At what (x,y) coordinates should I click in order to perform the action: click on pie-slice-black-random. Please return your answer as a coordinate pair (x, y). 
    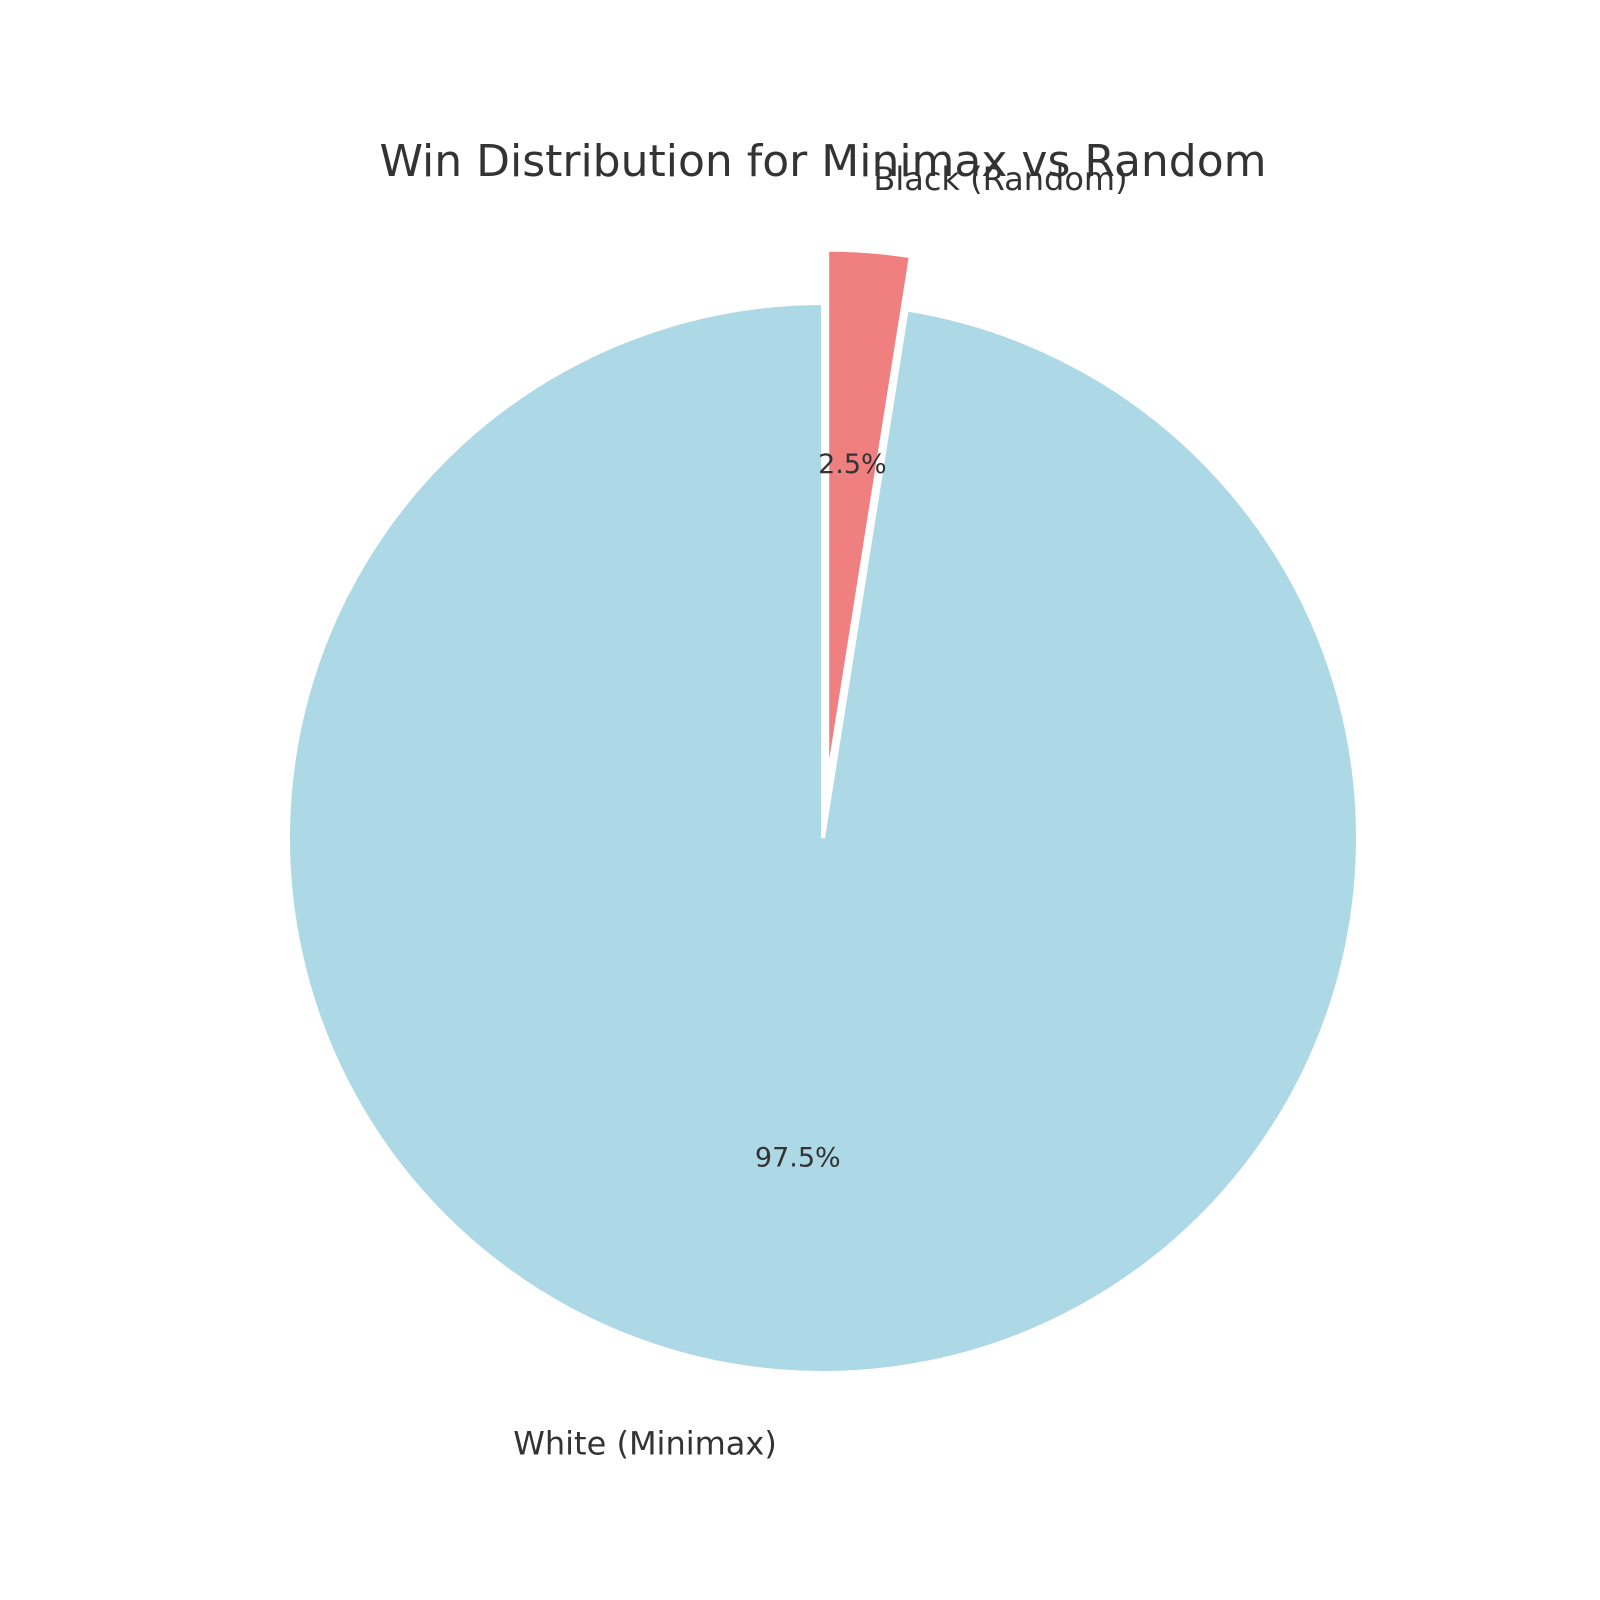
    Looking at the image, I should click on (869, 516).